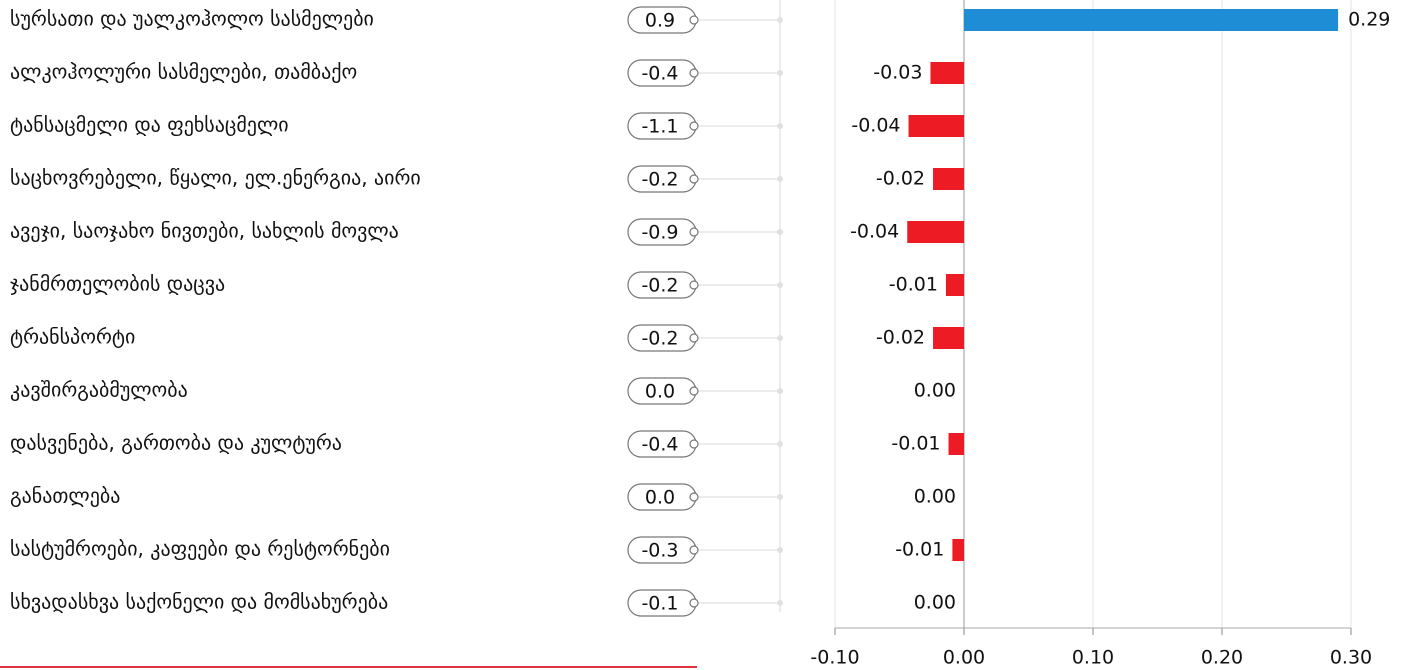 The image size is (1402, 670). Describe the element at coordinates (897, 73) in the screenshot. I see `bar-value-label: -0.03` at that location.